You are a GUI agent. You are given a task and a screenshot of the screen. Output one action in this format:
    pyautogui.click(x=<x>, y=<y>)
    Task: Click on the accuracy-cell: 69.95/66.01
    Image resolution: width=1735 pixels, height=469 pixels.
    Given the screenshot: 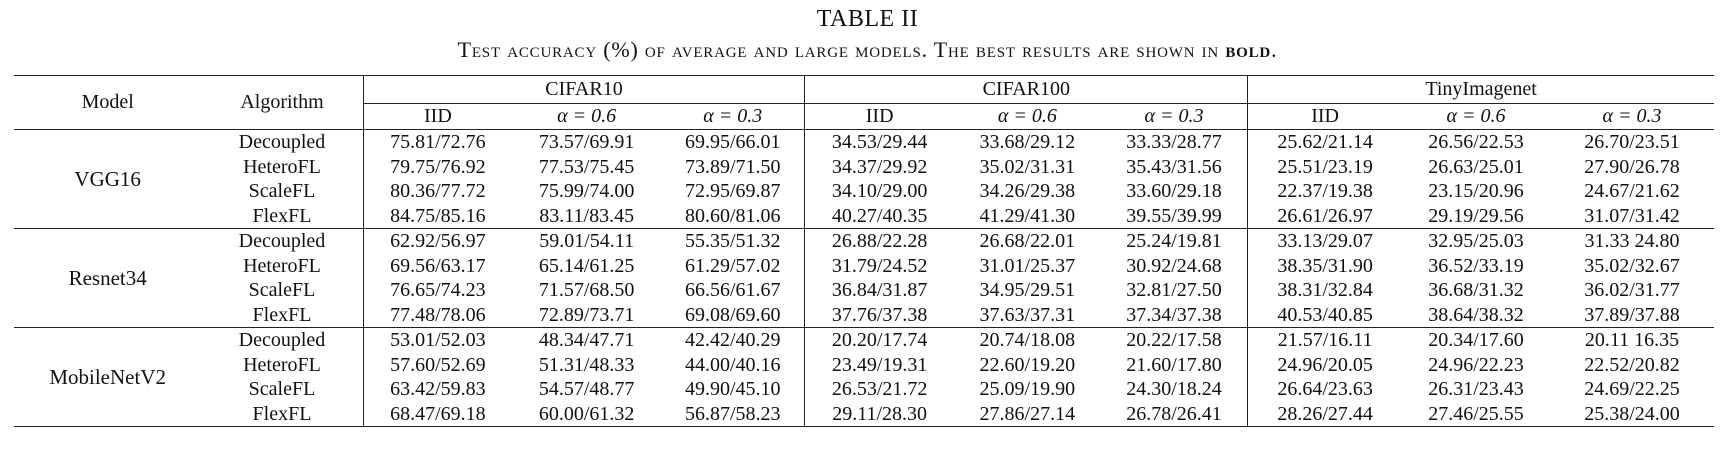 What is the action you would take?
    pyautogui.click(x=732, y=142)
    